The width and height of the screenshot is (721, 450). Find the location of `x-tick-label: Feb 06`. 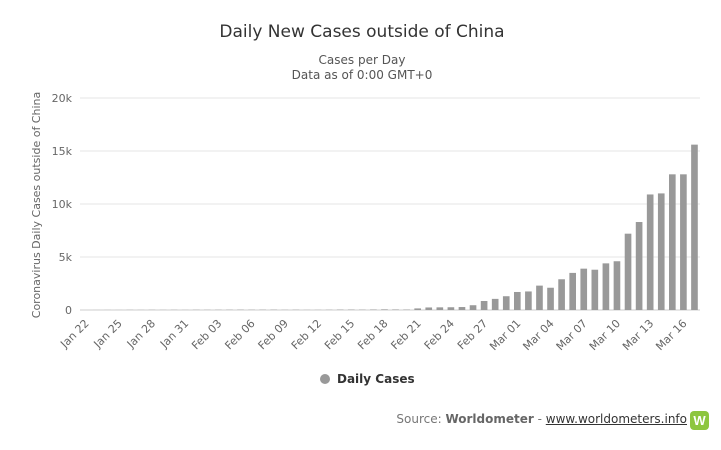

x-tick-label: Feb 06 is located at coordinates (239, 334).